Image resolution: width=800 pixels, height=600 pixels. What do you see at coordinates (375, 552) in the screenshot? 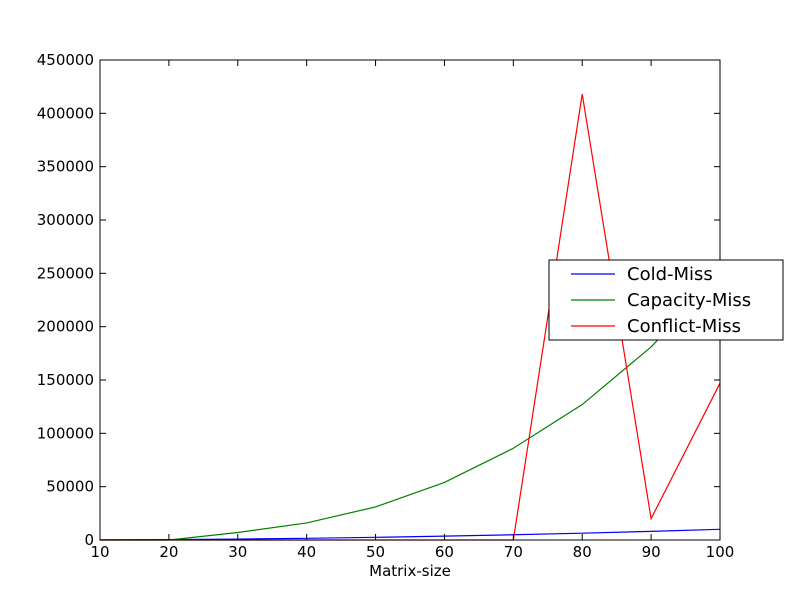
I see `x-tick-label: 50` at bounding box center [375, 552].